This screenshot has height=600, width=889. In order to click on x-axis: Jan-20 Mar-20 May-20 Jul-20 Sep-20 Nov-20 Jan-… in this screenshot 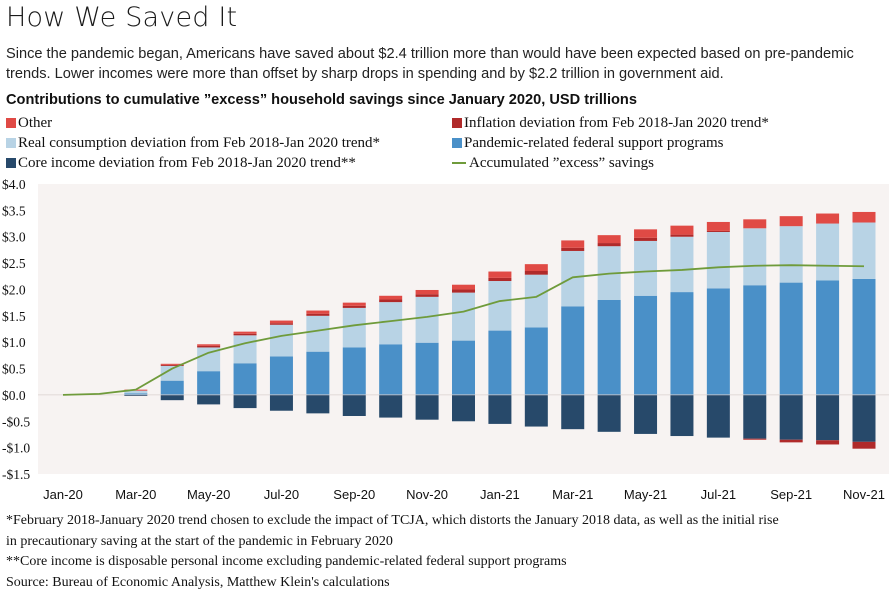, I will do `click(464, 494)`.